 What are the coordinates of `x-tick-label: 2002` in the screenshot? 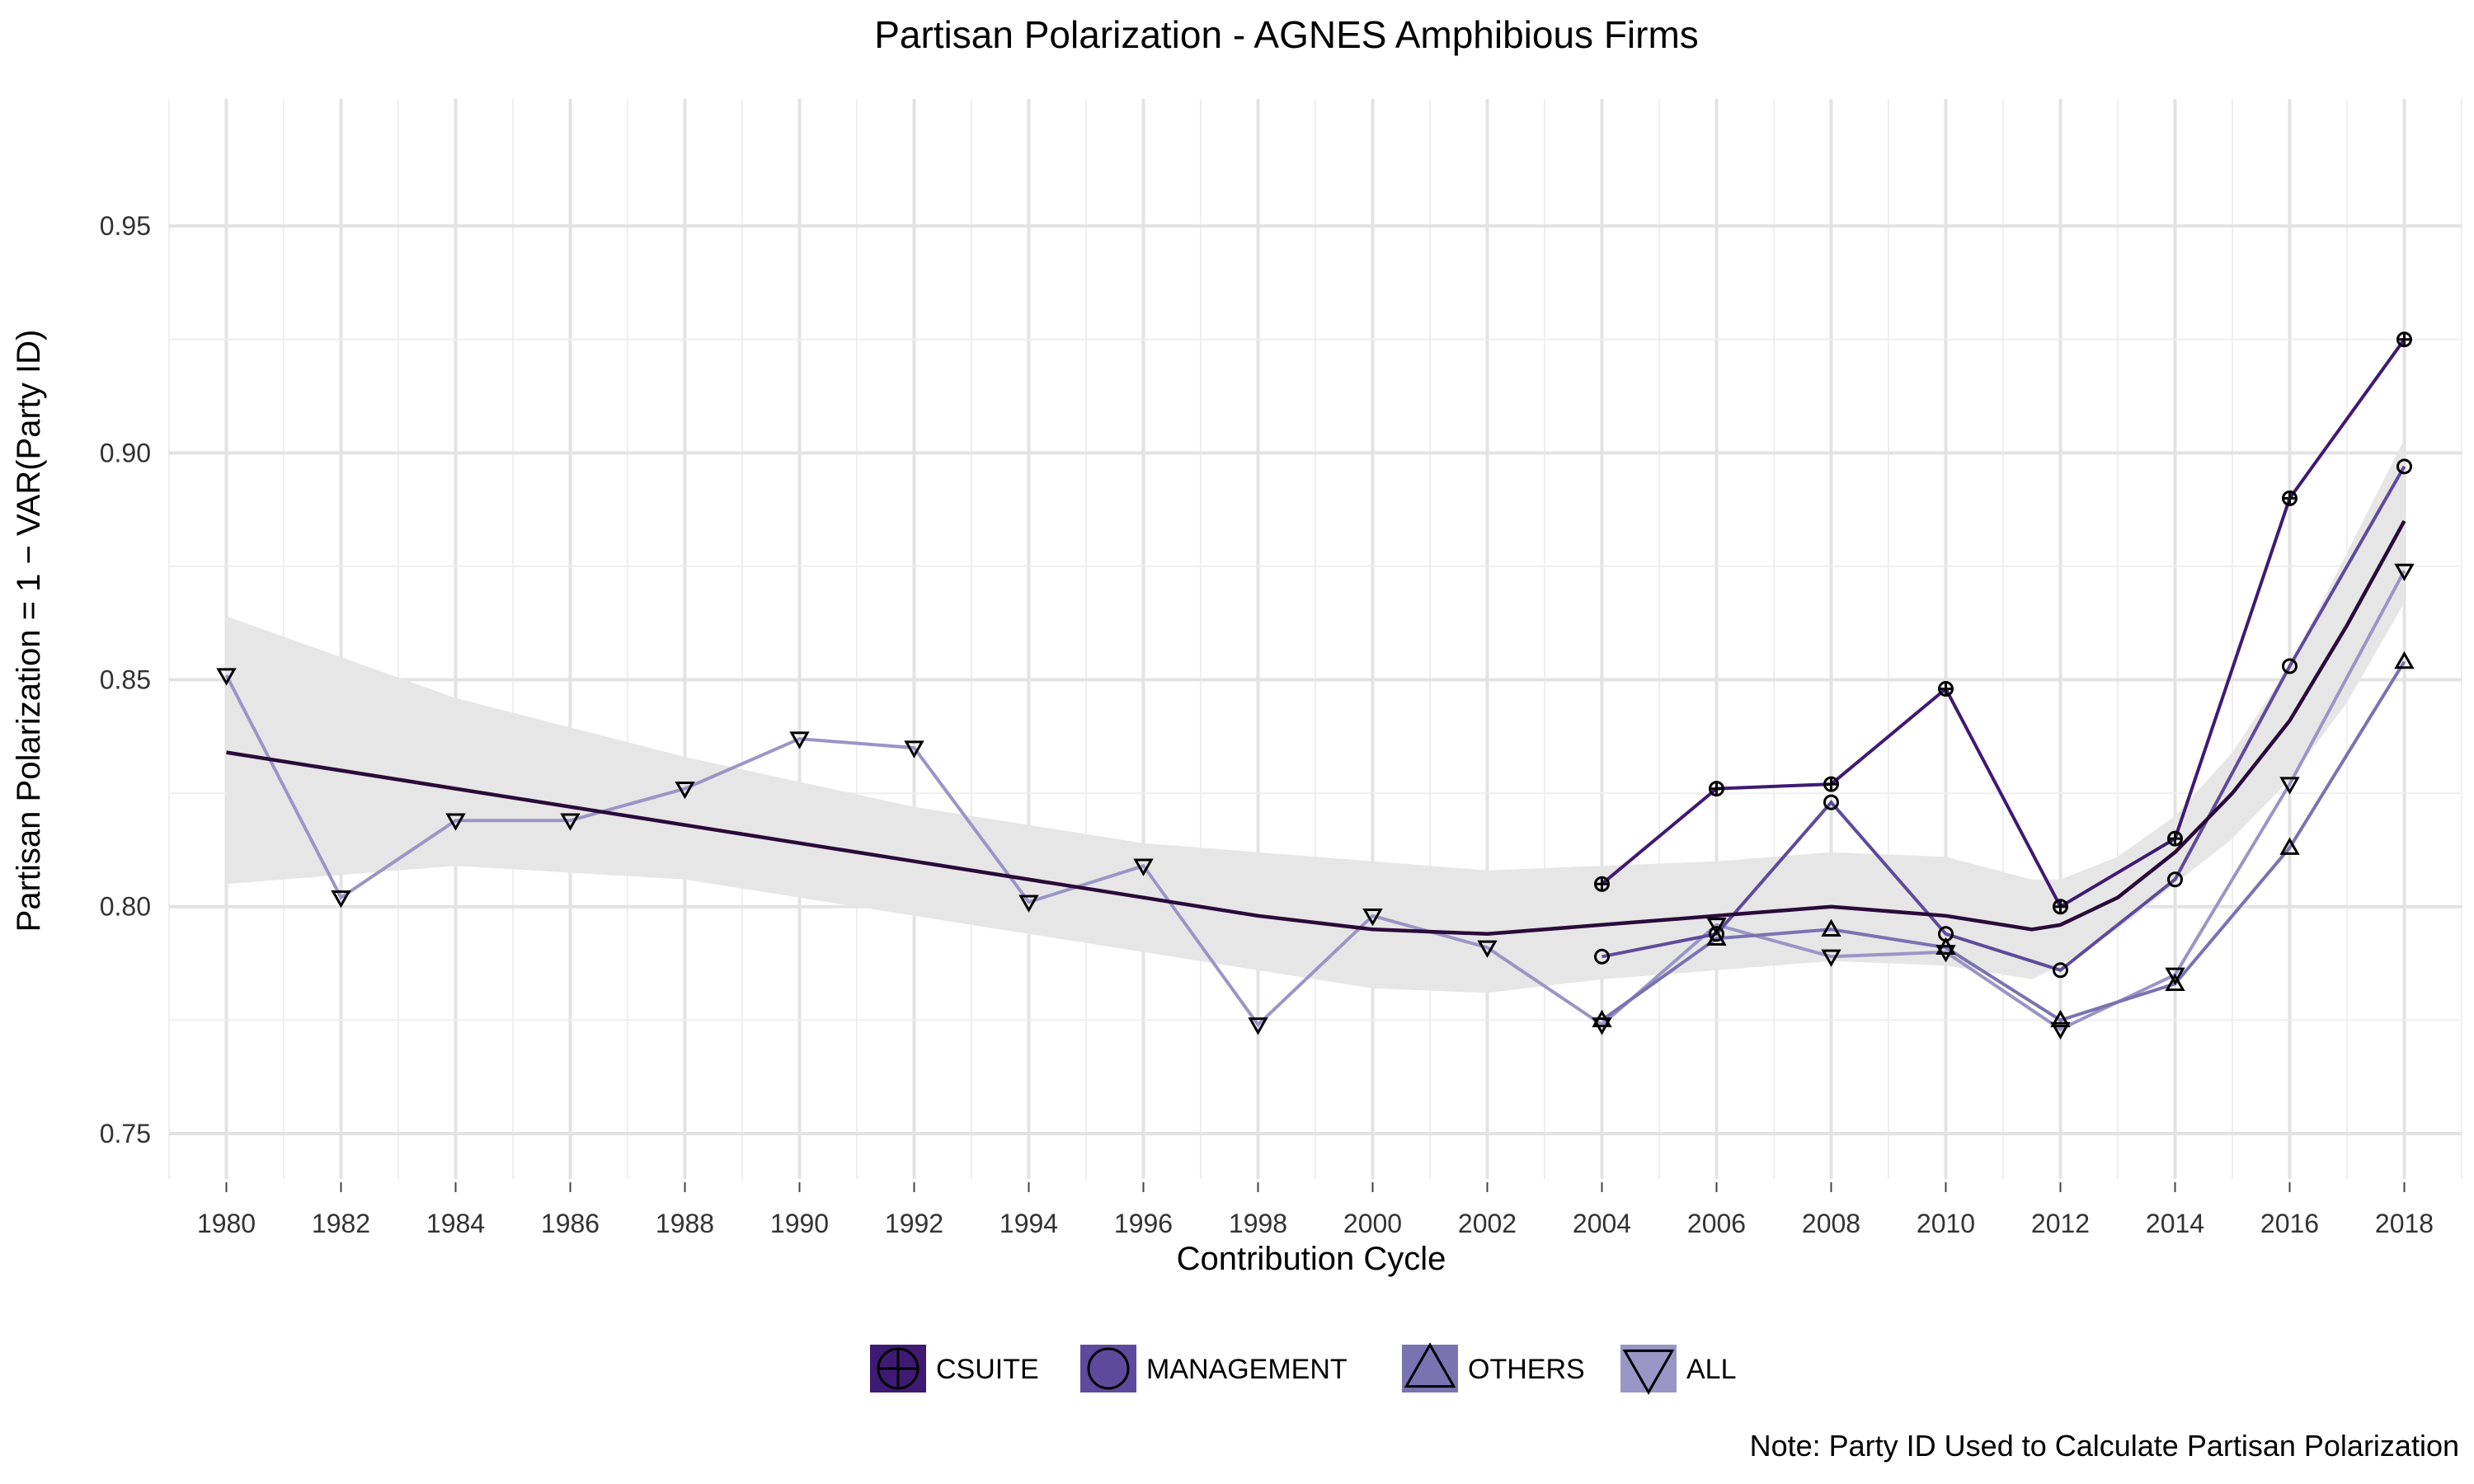 It's located at (1487, 1223).